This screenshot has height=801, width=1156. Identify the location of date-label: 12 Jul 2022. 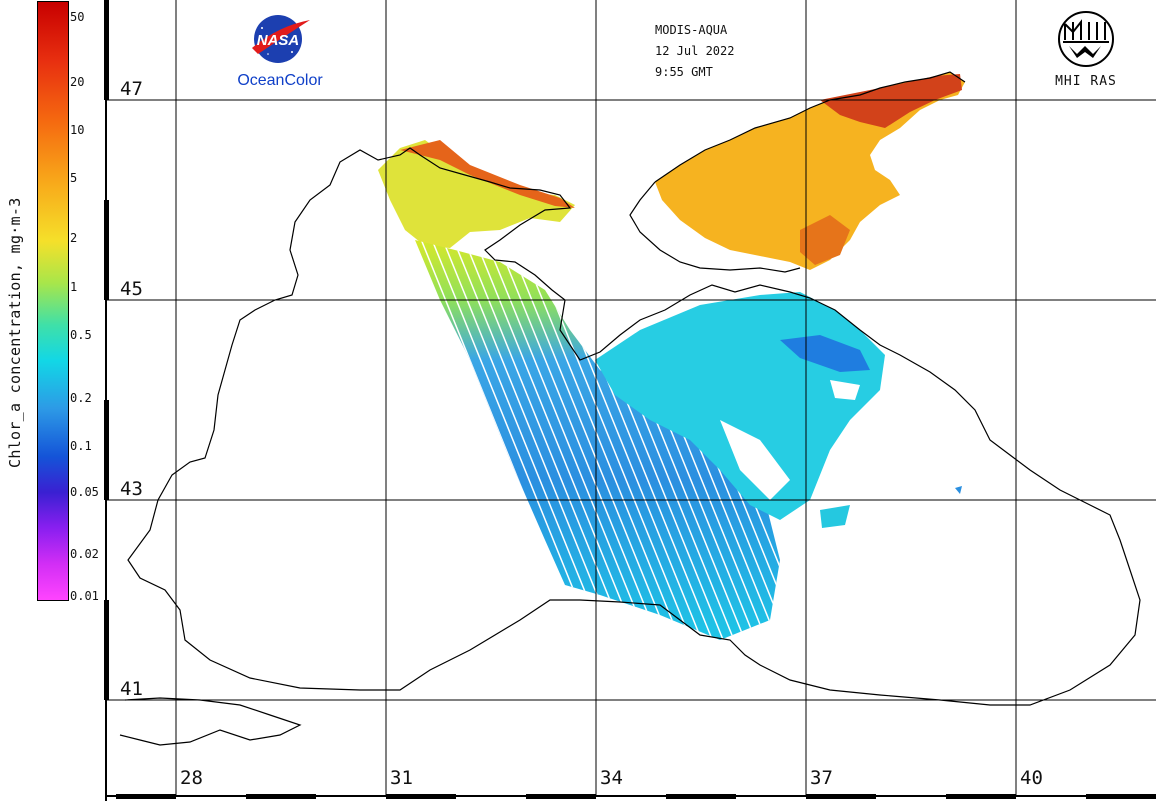
(695, 51).